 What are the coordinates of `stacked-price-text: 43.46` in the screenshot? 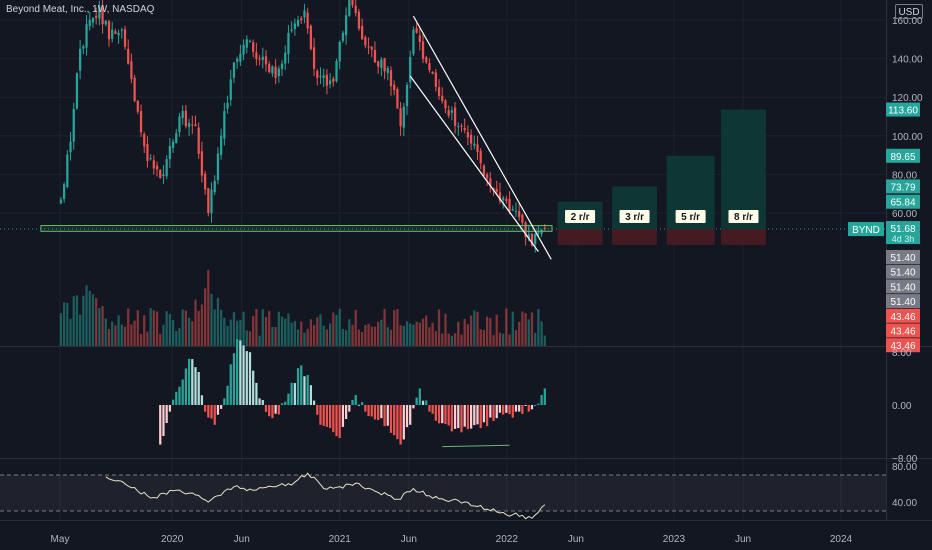 It's located at (902, 317).